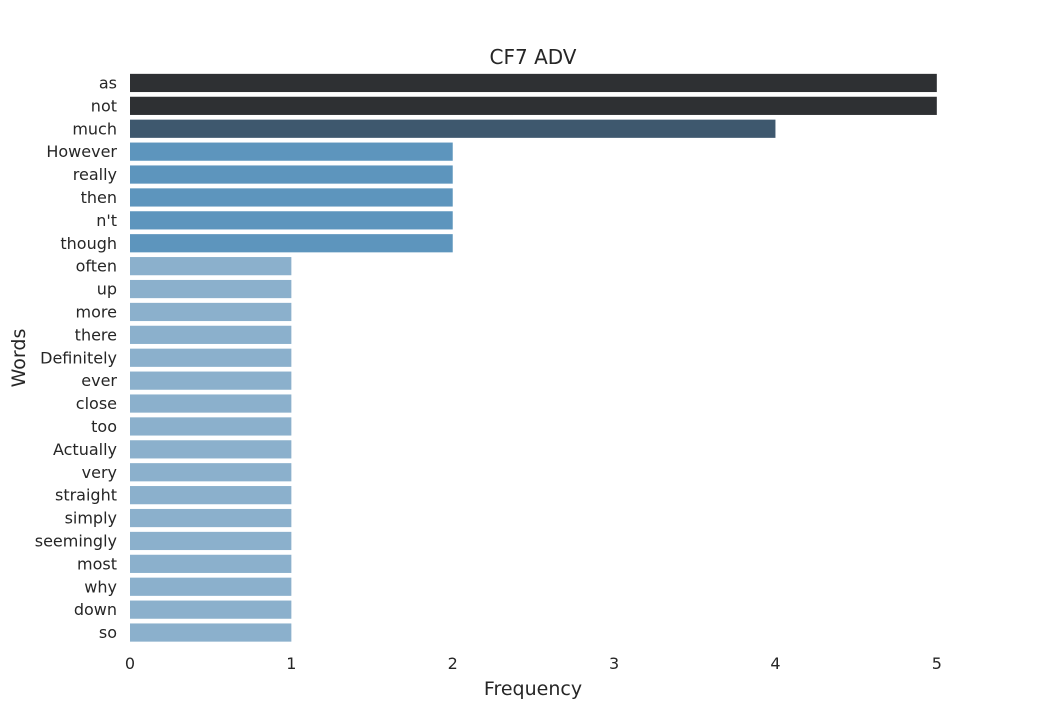 Image resolution: width=1040 pixels, height=715 pixels. Describe the element at coordinates (108, 82) in the screenshot. I see `y-tick-label: as` at that location.